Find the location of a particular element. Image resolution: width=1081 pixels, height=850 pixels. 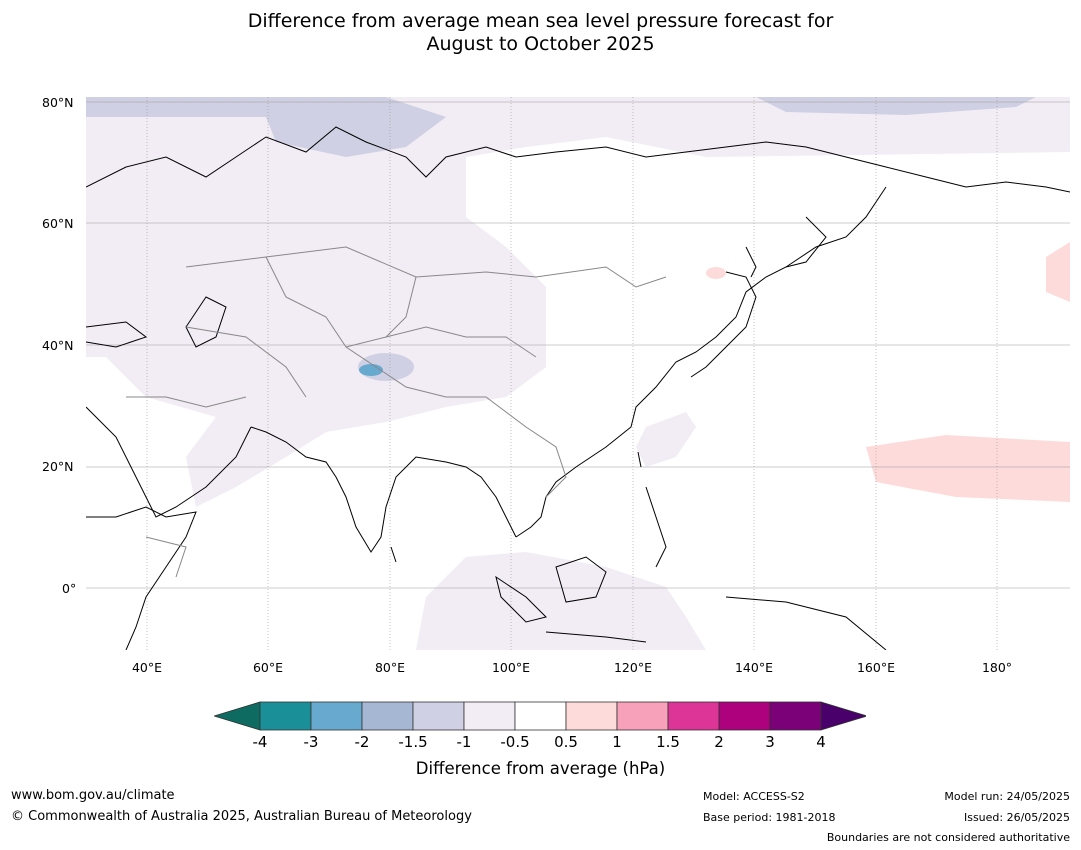

coastline-sri-lanka is located at coordinates (393, 554).